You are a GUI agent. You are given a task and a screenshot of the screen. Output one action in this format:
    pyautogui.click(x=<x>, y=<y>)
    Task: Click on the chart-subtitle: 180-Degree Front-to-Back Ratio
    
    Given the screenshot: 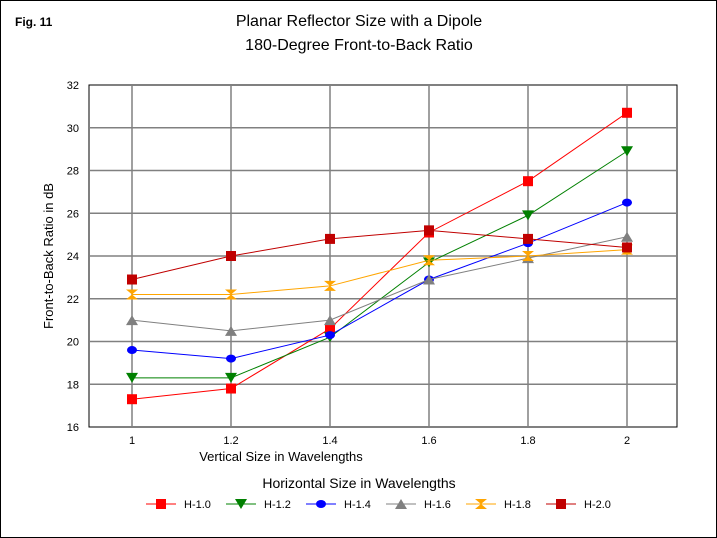 What is the action you would take?
    pyautogui.click(x=359, y=45)
    